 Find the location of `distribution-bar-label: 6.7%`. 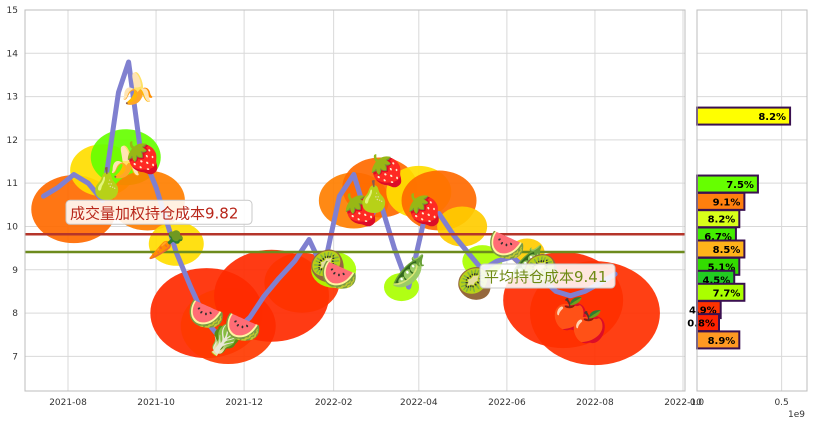

distribution-bar-label: 6.7% is located at coordinates (718, 237).